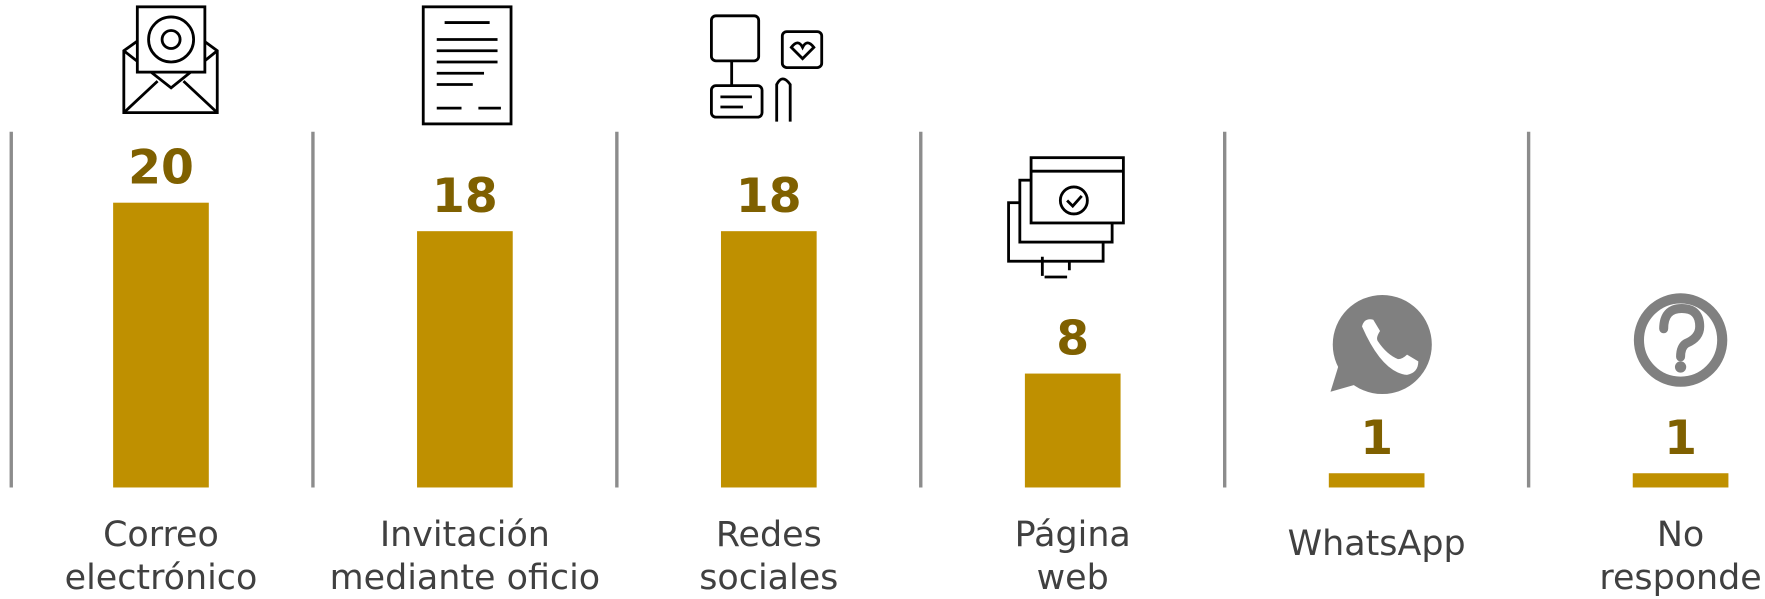 Image resolution: width=1765 pixels, height=599 pixels. Describe the element at coordinates (1073, 578) in the screenshot. I see `category-line: web` at that location.